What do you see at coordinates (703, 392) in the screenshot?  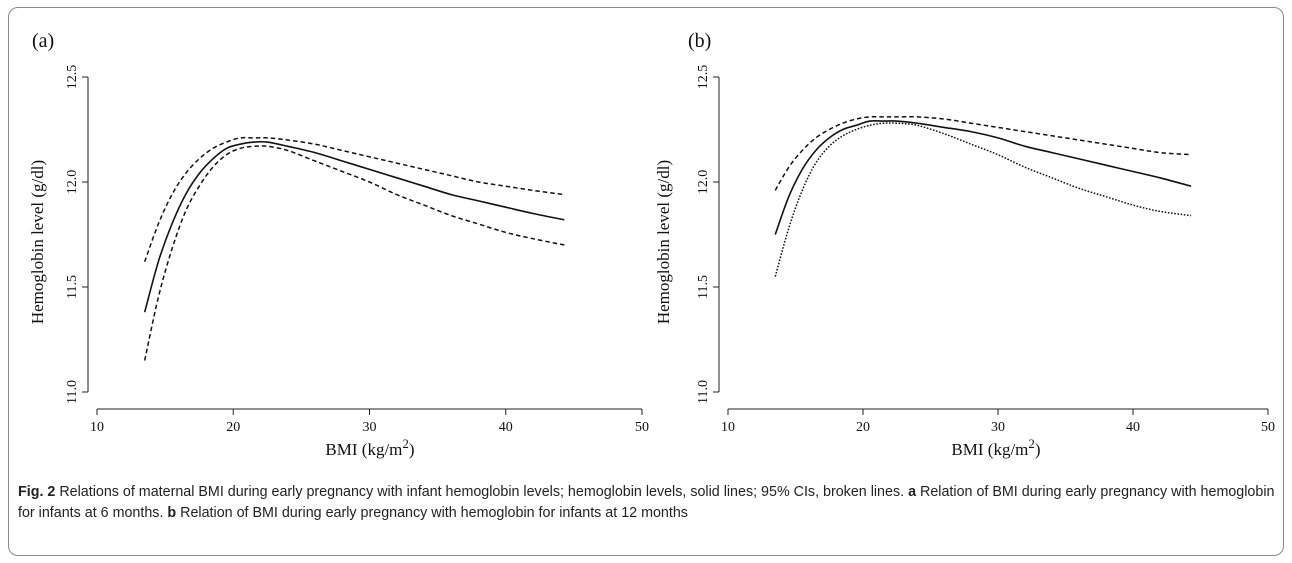 I see `panel-b-y-tick-label: 11.0` at bounding box center [703, 392].